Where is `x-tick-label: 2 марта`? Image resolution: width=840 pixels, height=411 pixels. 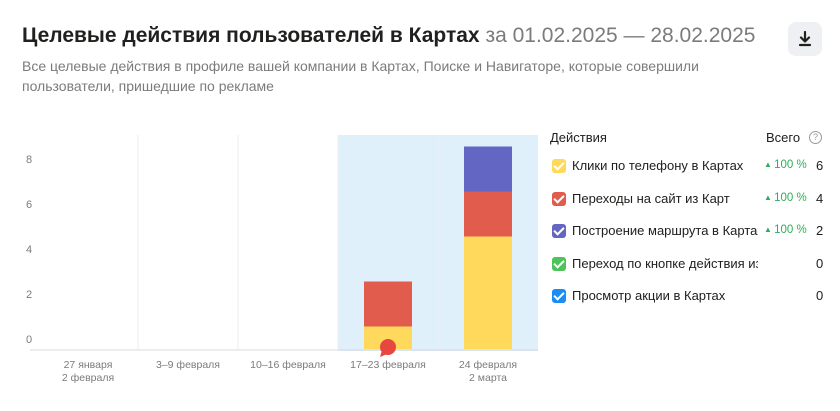
x-tick-label: 2 марта is located at coordinates (488, 378).